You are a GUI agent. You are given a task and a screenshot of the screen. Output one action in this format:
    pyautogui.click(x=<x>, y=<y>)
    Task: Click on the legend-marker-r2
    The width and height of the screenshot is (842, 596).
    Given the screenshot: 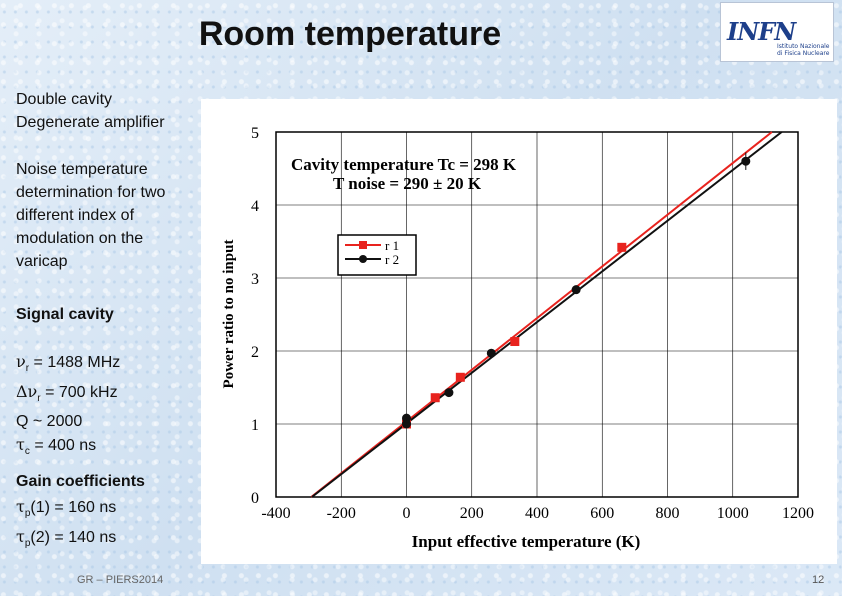 What is the action you would take?
    pyautogui.click(x=363, y=259)
    